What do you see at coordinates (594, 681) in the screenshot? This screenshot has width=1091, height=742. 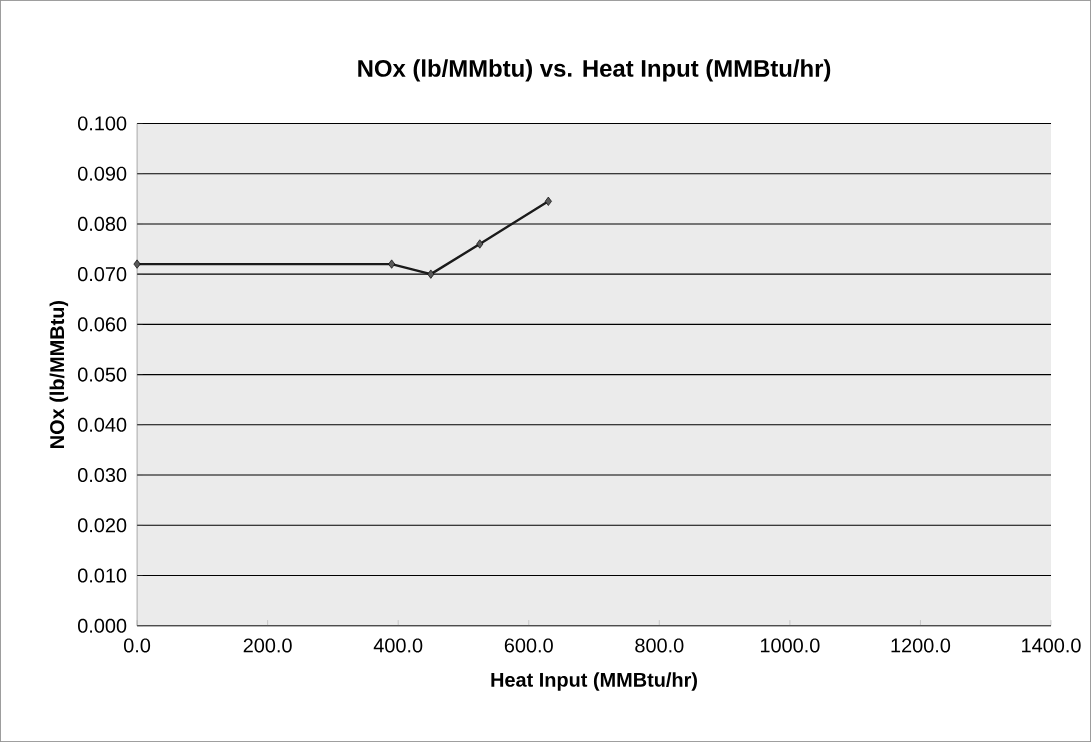 I see `x-axis-title: Heat Input (MMBtu/hr)` at bounding box center [594, 681].